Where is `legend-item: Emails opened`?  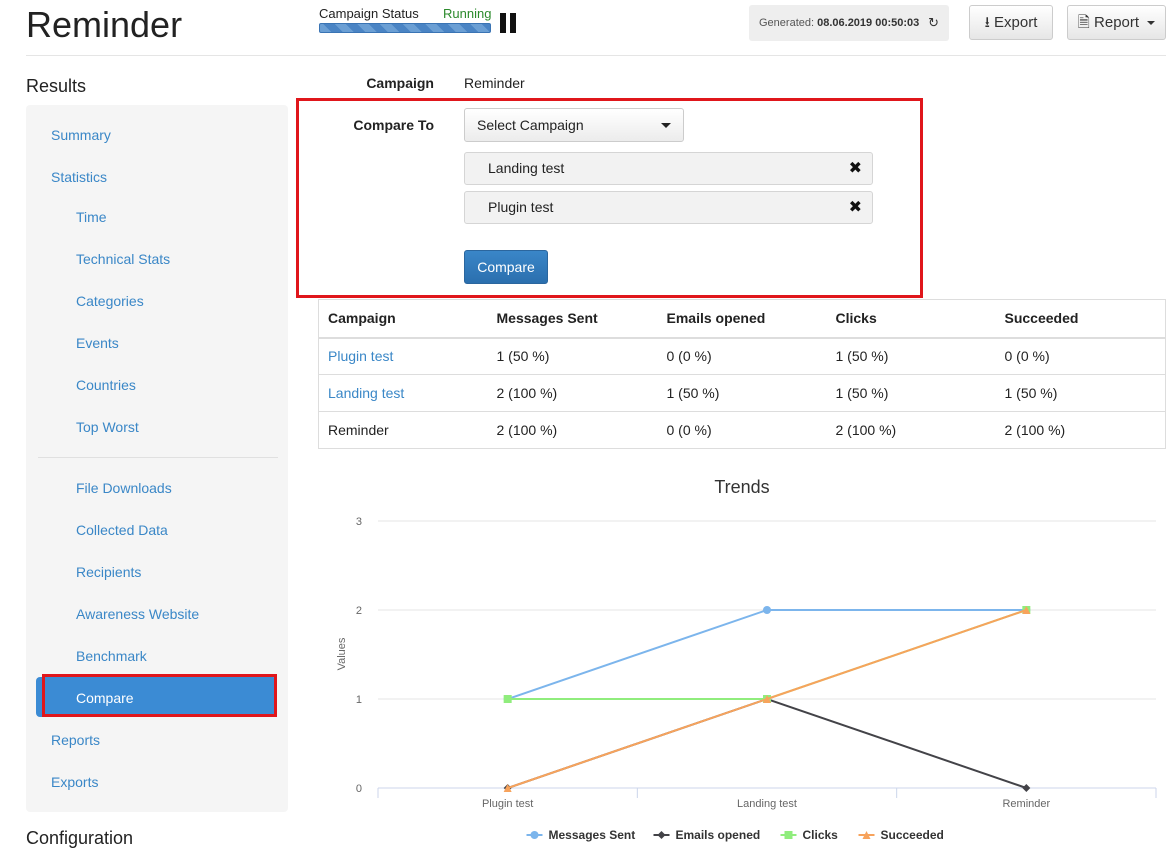
legend-item: Emails opened is located at coordinates (707, 835).